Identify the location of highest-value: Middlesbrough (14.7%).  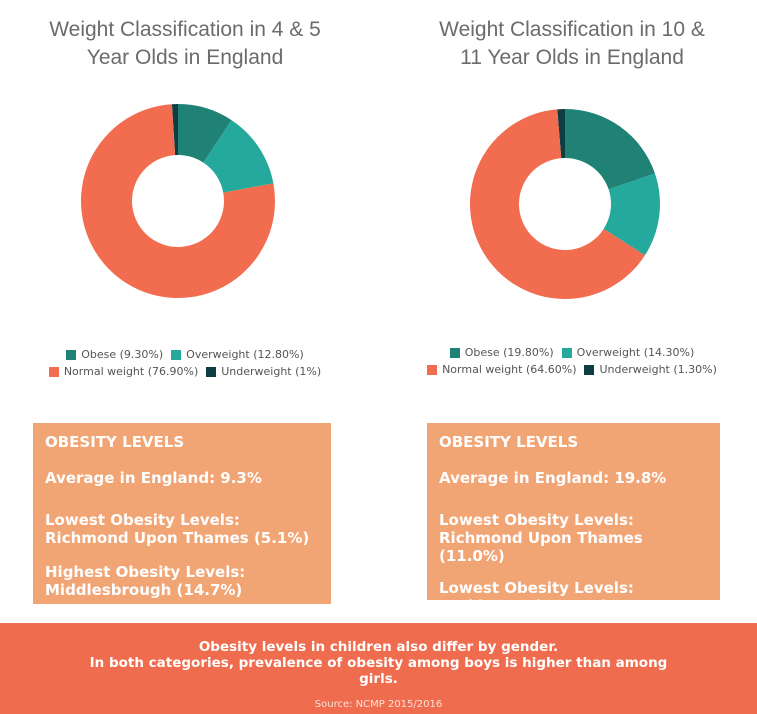
(144, 590).